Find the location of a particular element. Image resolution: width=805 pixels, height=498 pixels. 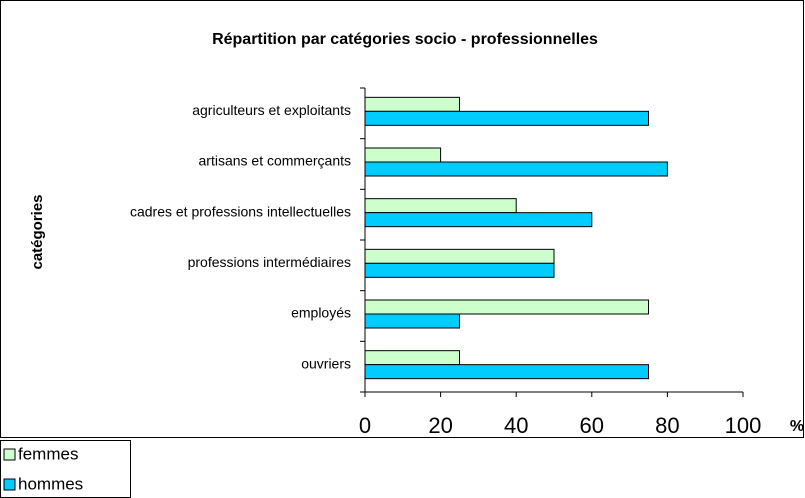

y-tick-label: artisans et commerçants is located at coordinates (275, 161).